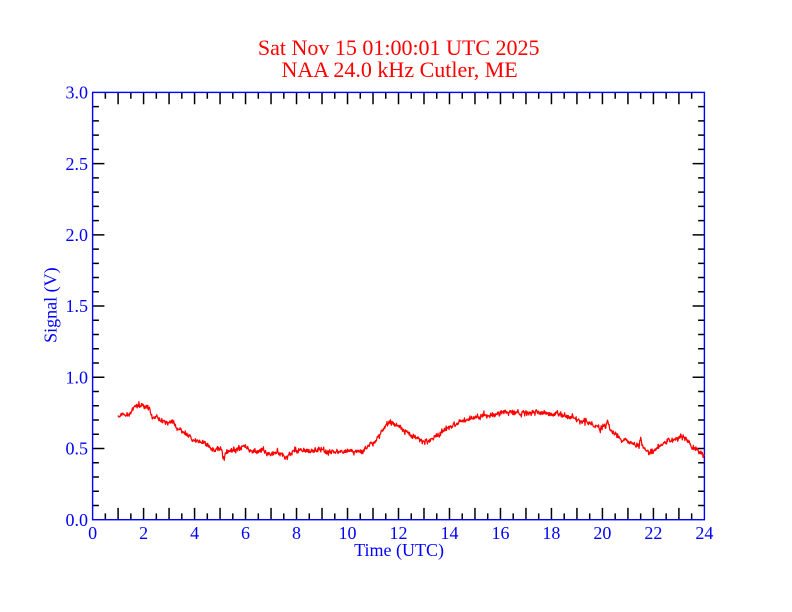 The image size is (792, 612). I want to click on svg-text: 3.0, so click(77, 93).